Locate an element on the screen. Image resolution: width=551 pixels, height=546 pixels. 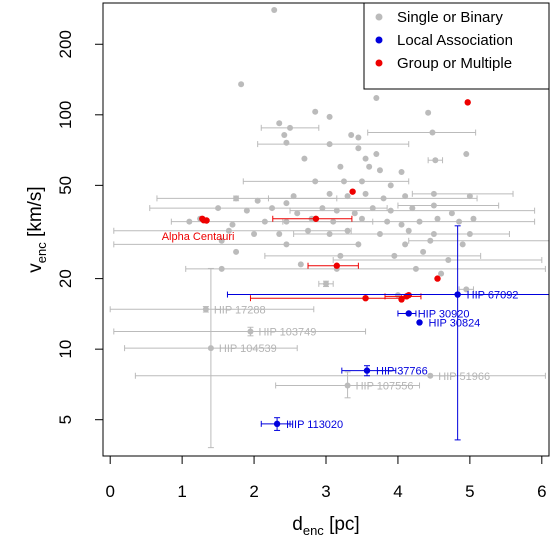
x-tick-label: 6 is located at coordinates (541, 491).